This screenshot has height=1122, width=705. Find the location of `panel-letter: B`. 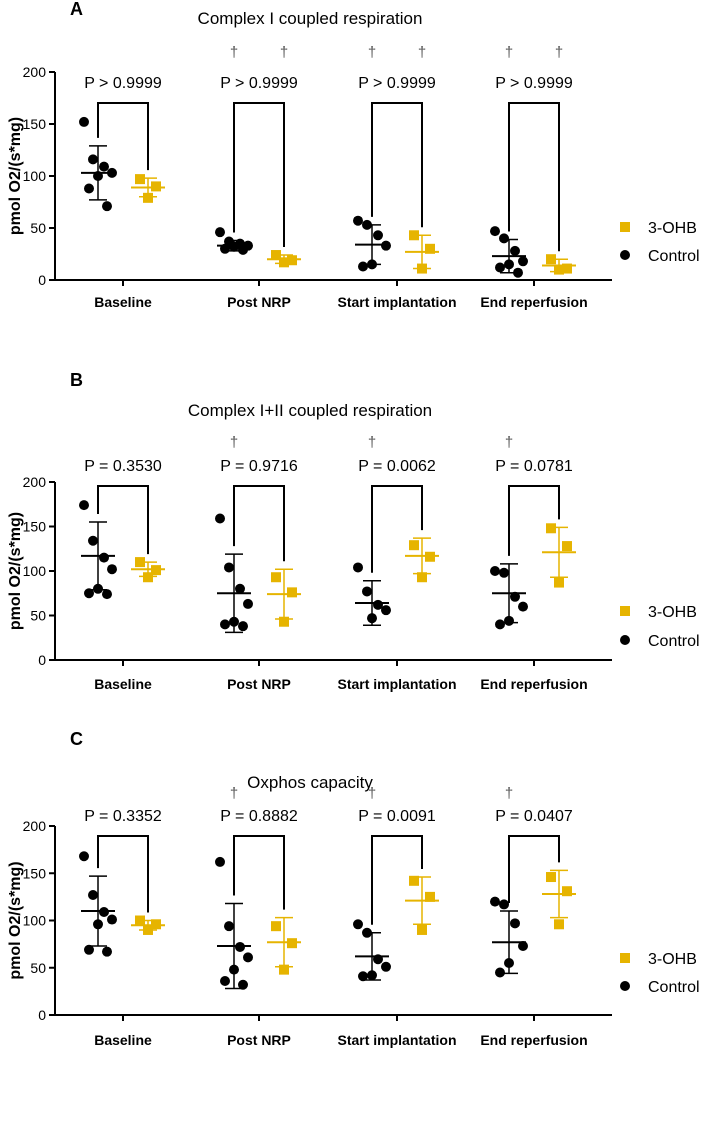

panel-letter: B is located at coordinates (76, 380).